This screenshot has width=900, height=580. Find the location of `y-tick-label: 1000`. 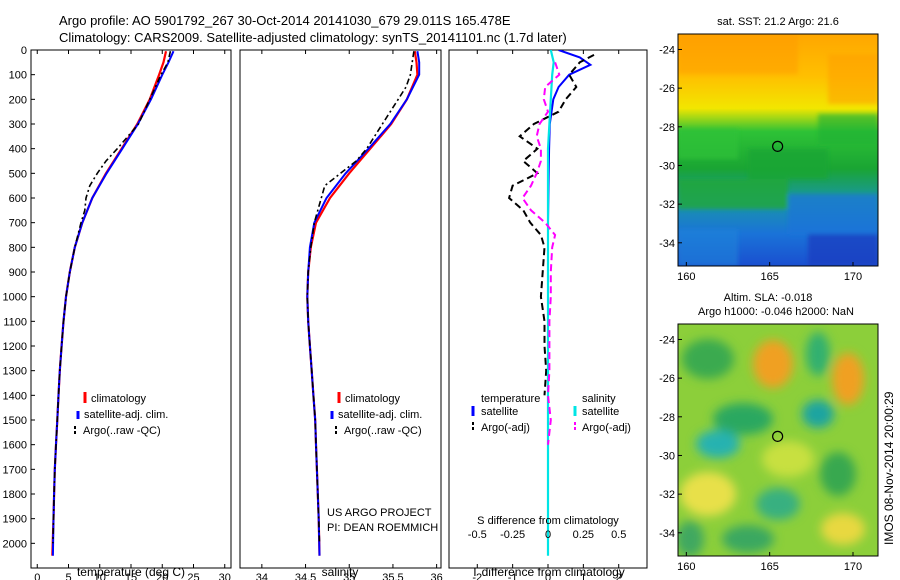

y-tick-label: 1000 is located at coordinates (15, 298).